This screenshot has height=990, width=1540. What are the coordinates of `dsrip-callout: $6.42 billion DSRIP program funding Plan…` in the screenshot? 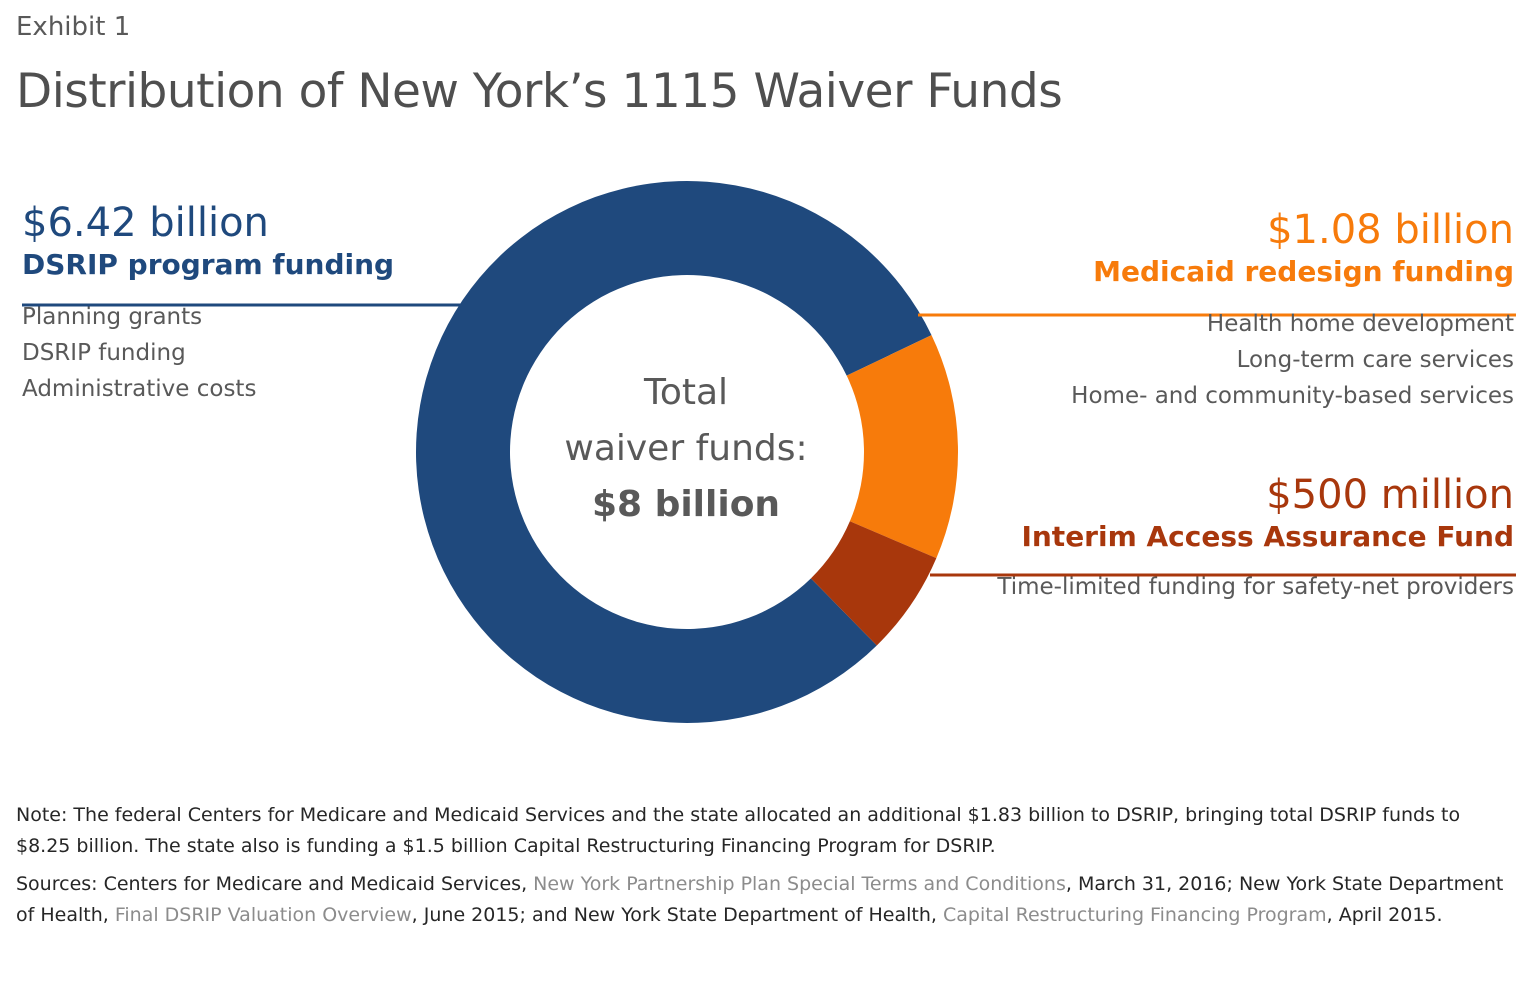 It's located at (208, 303).